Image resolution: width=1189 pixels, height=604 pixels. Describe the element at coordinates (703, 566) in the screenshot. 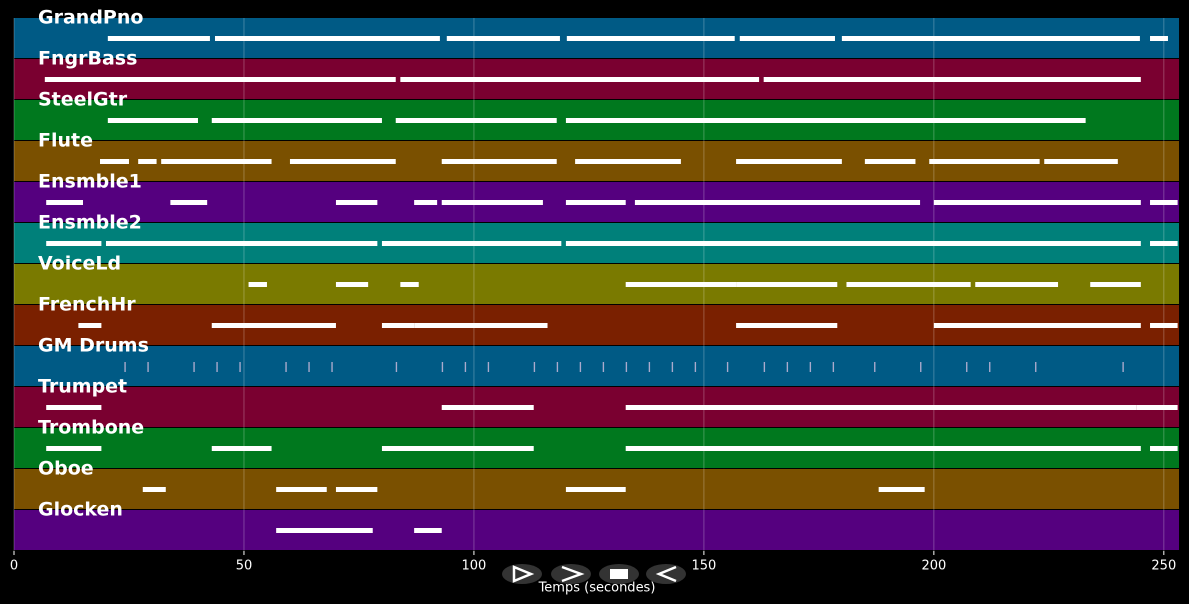

I see `x-tick-label: 150` at that location.